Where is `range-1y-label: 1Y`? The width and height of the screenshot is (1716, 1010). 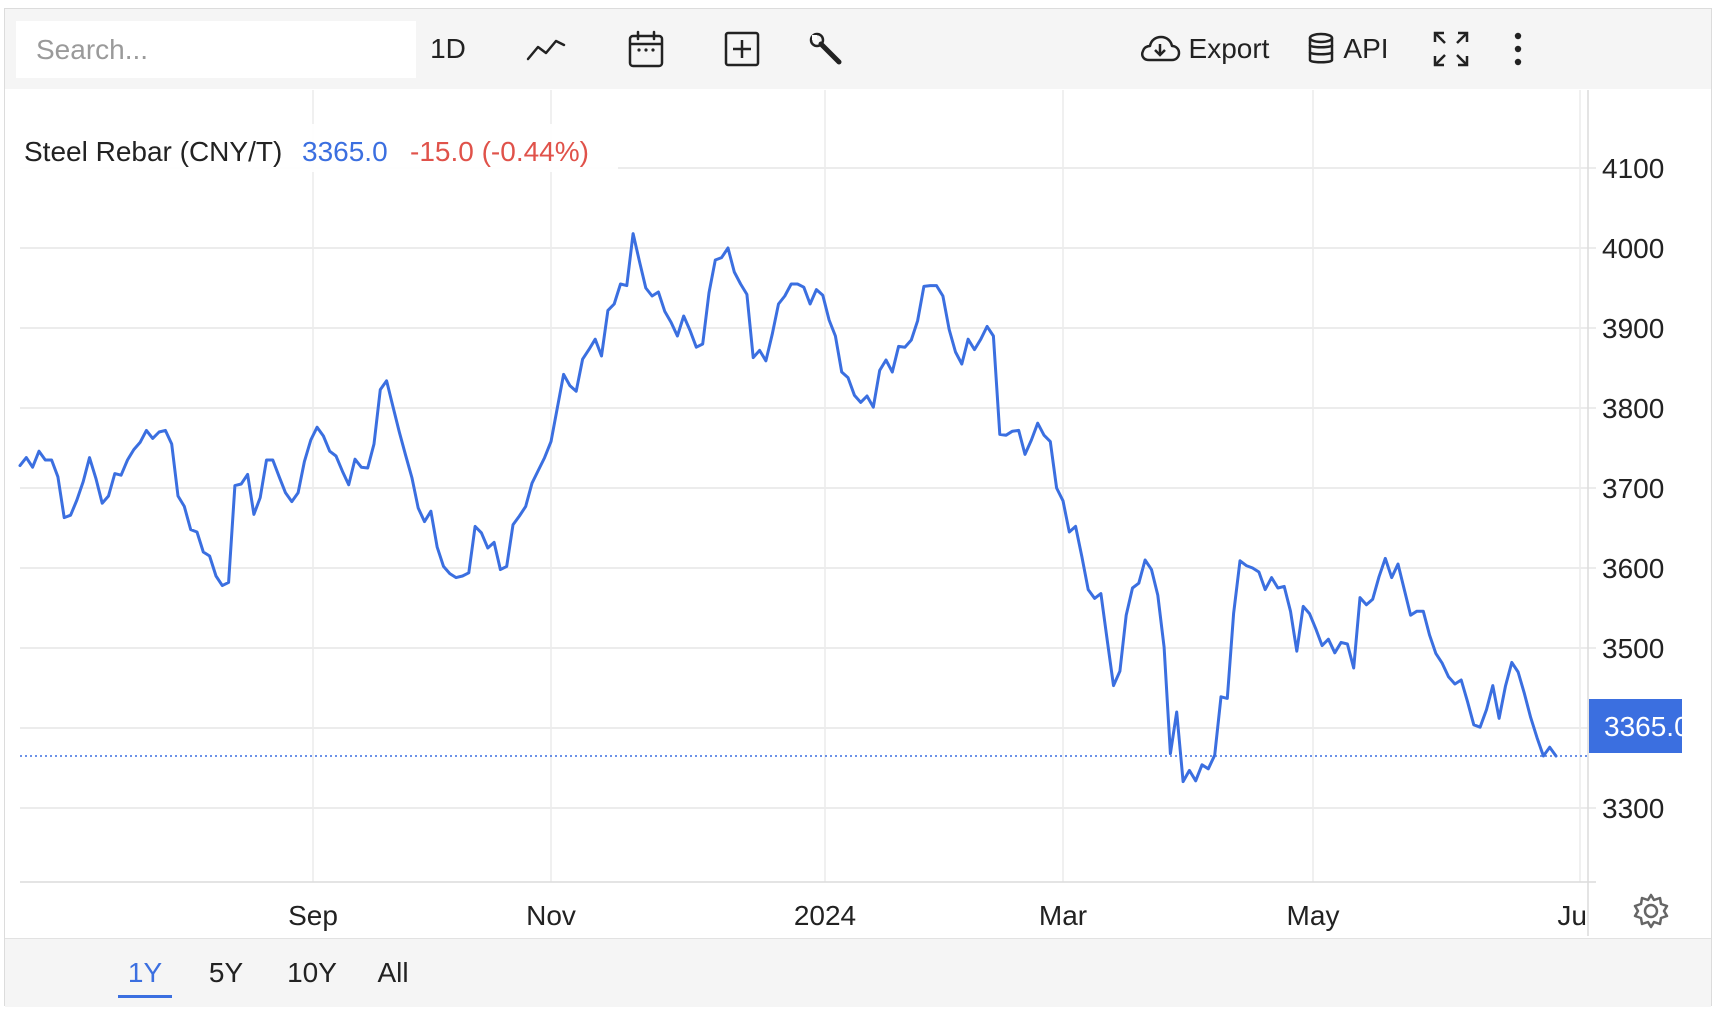 range-1y-label: 1Y is located at coordinates (145, 972).